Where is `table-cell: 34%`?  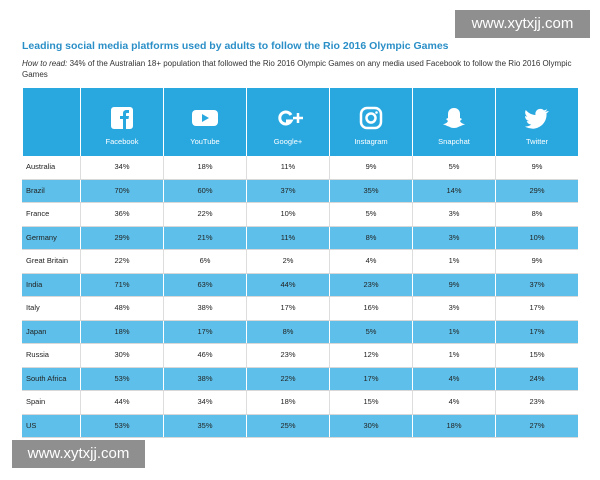 table-cell: 34% is located at coordinates (121, 167).